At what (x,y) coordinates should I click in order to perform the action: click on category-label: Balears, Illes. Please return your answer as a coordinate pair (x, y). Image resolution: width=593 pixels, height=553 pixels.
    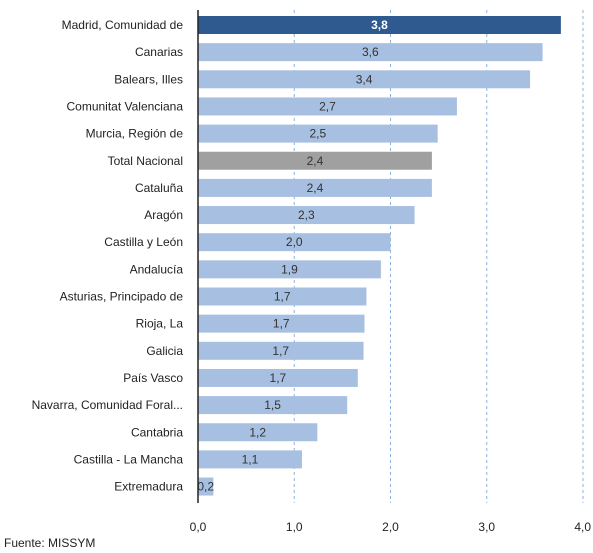
    Looking at the image, I should click on (148, 79).